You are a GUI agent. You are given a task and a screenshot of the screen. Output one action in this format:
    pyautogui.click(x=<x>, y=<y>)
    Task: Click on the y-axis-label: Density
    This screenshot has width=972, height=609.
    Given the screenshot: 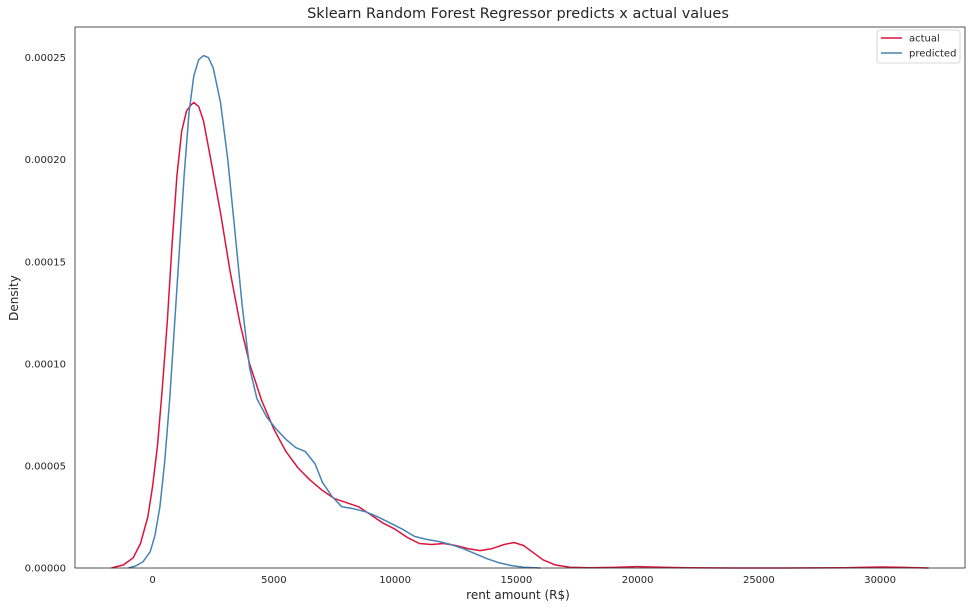 What is the action you would take?
    pyautogui.click(x=14, y=298)
    